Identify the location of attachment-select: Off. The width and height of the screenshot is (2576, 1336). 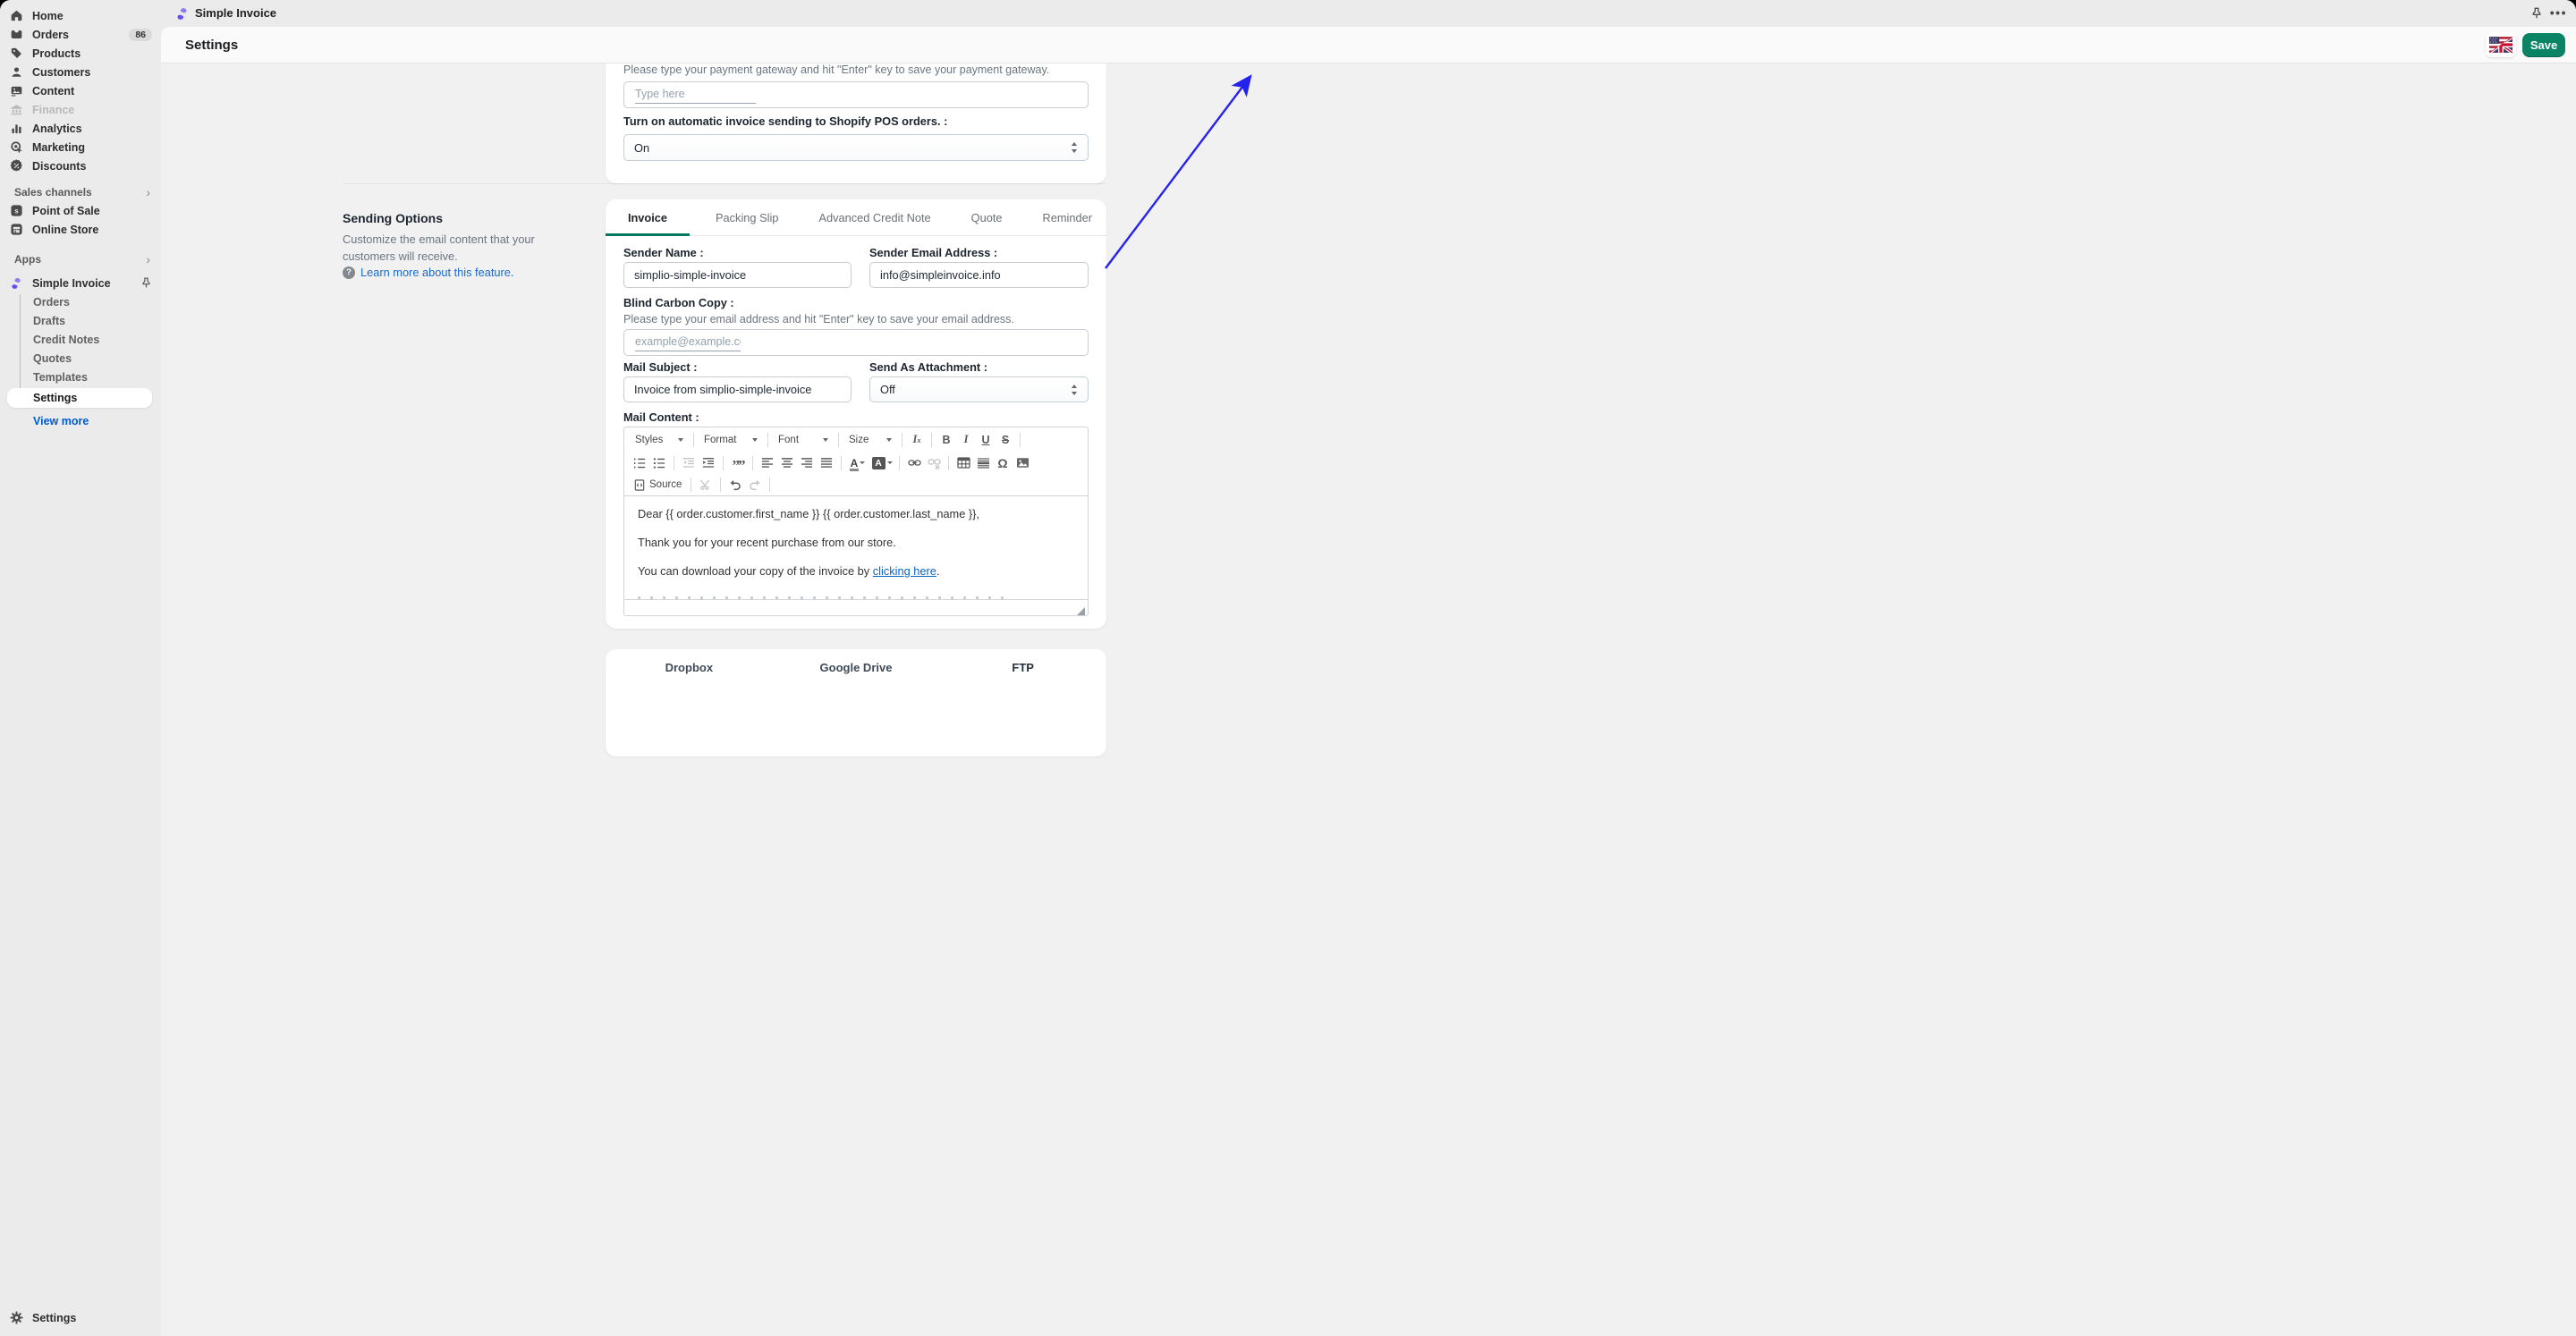
(979, 389).